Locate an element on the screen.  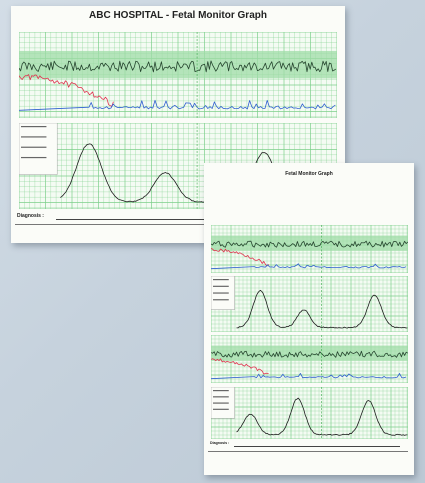
report-title: Fetal Monitor Graph is located at coordinates (309, 174).